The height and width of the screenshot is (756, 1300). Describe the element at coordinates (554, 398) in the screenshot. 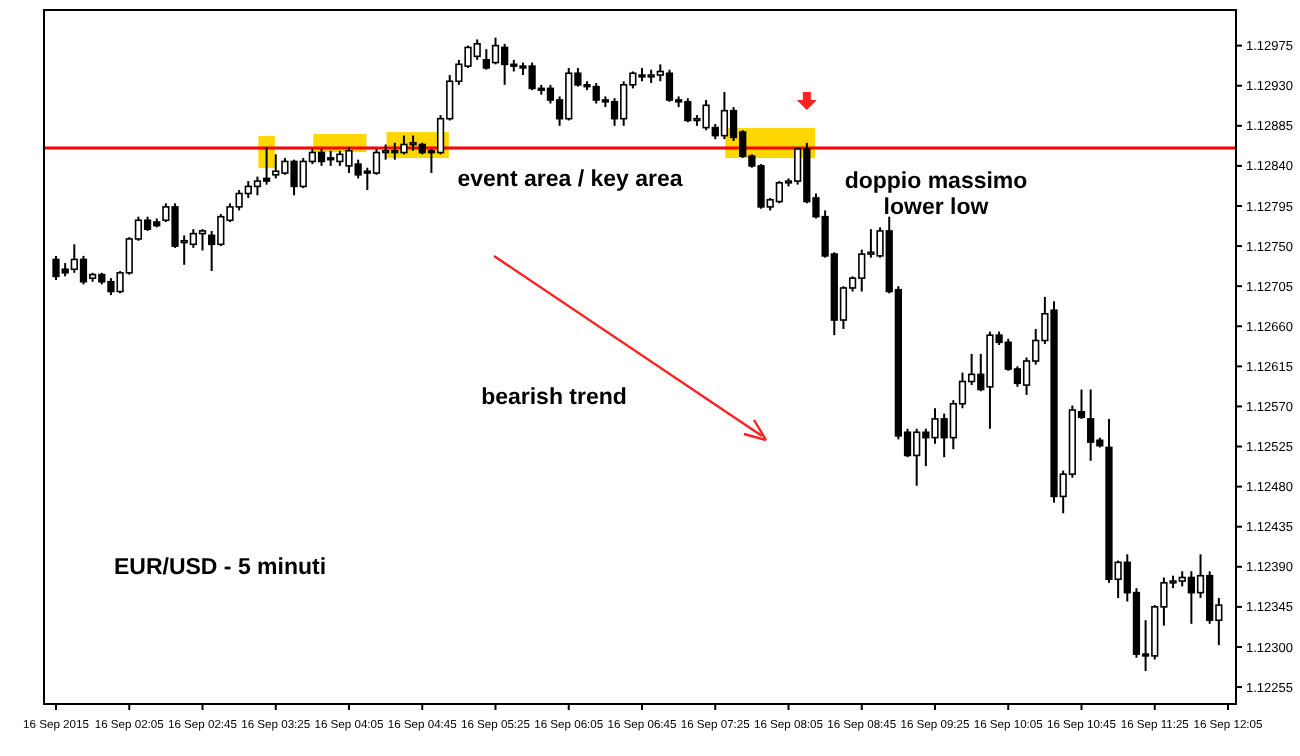

I see `annotation: bearish trend` at that location.